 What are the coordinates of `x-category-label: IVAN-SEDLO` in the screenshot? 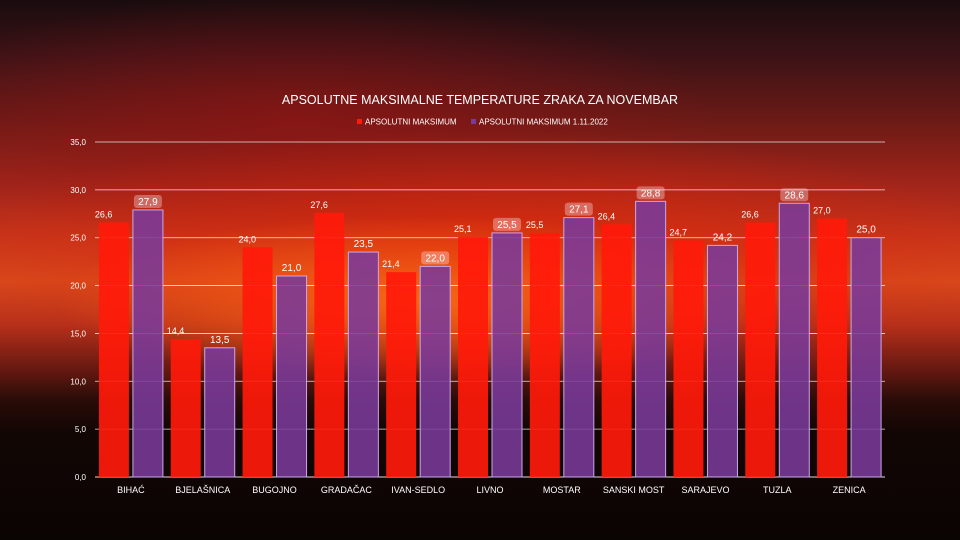 It's located at (418, 490).